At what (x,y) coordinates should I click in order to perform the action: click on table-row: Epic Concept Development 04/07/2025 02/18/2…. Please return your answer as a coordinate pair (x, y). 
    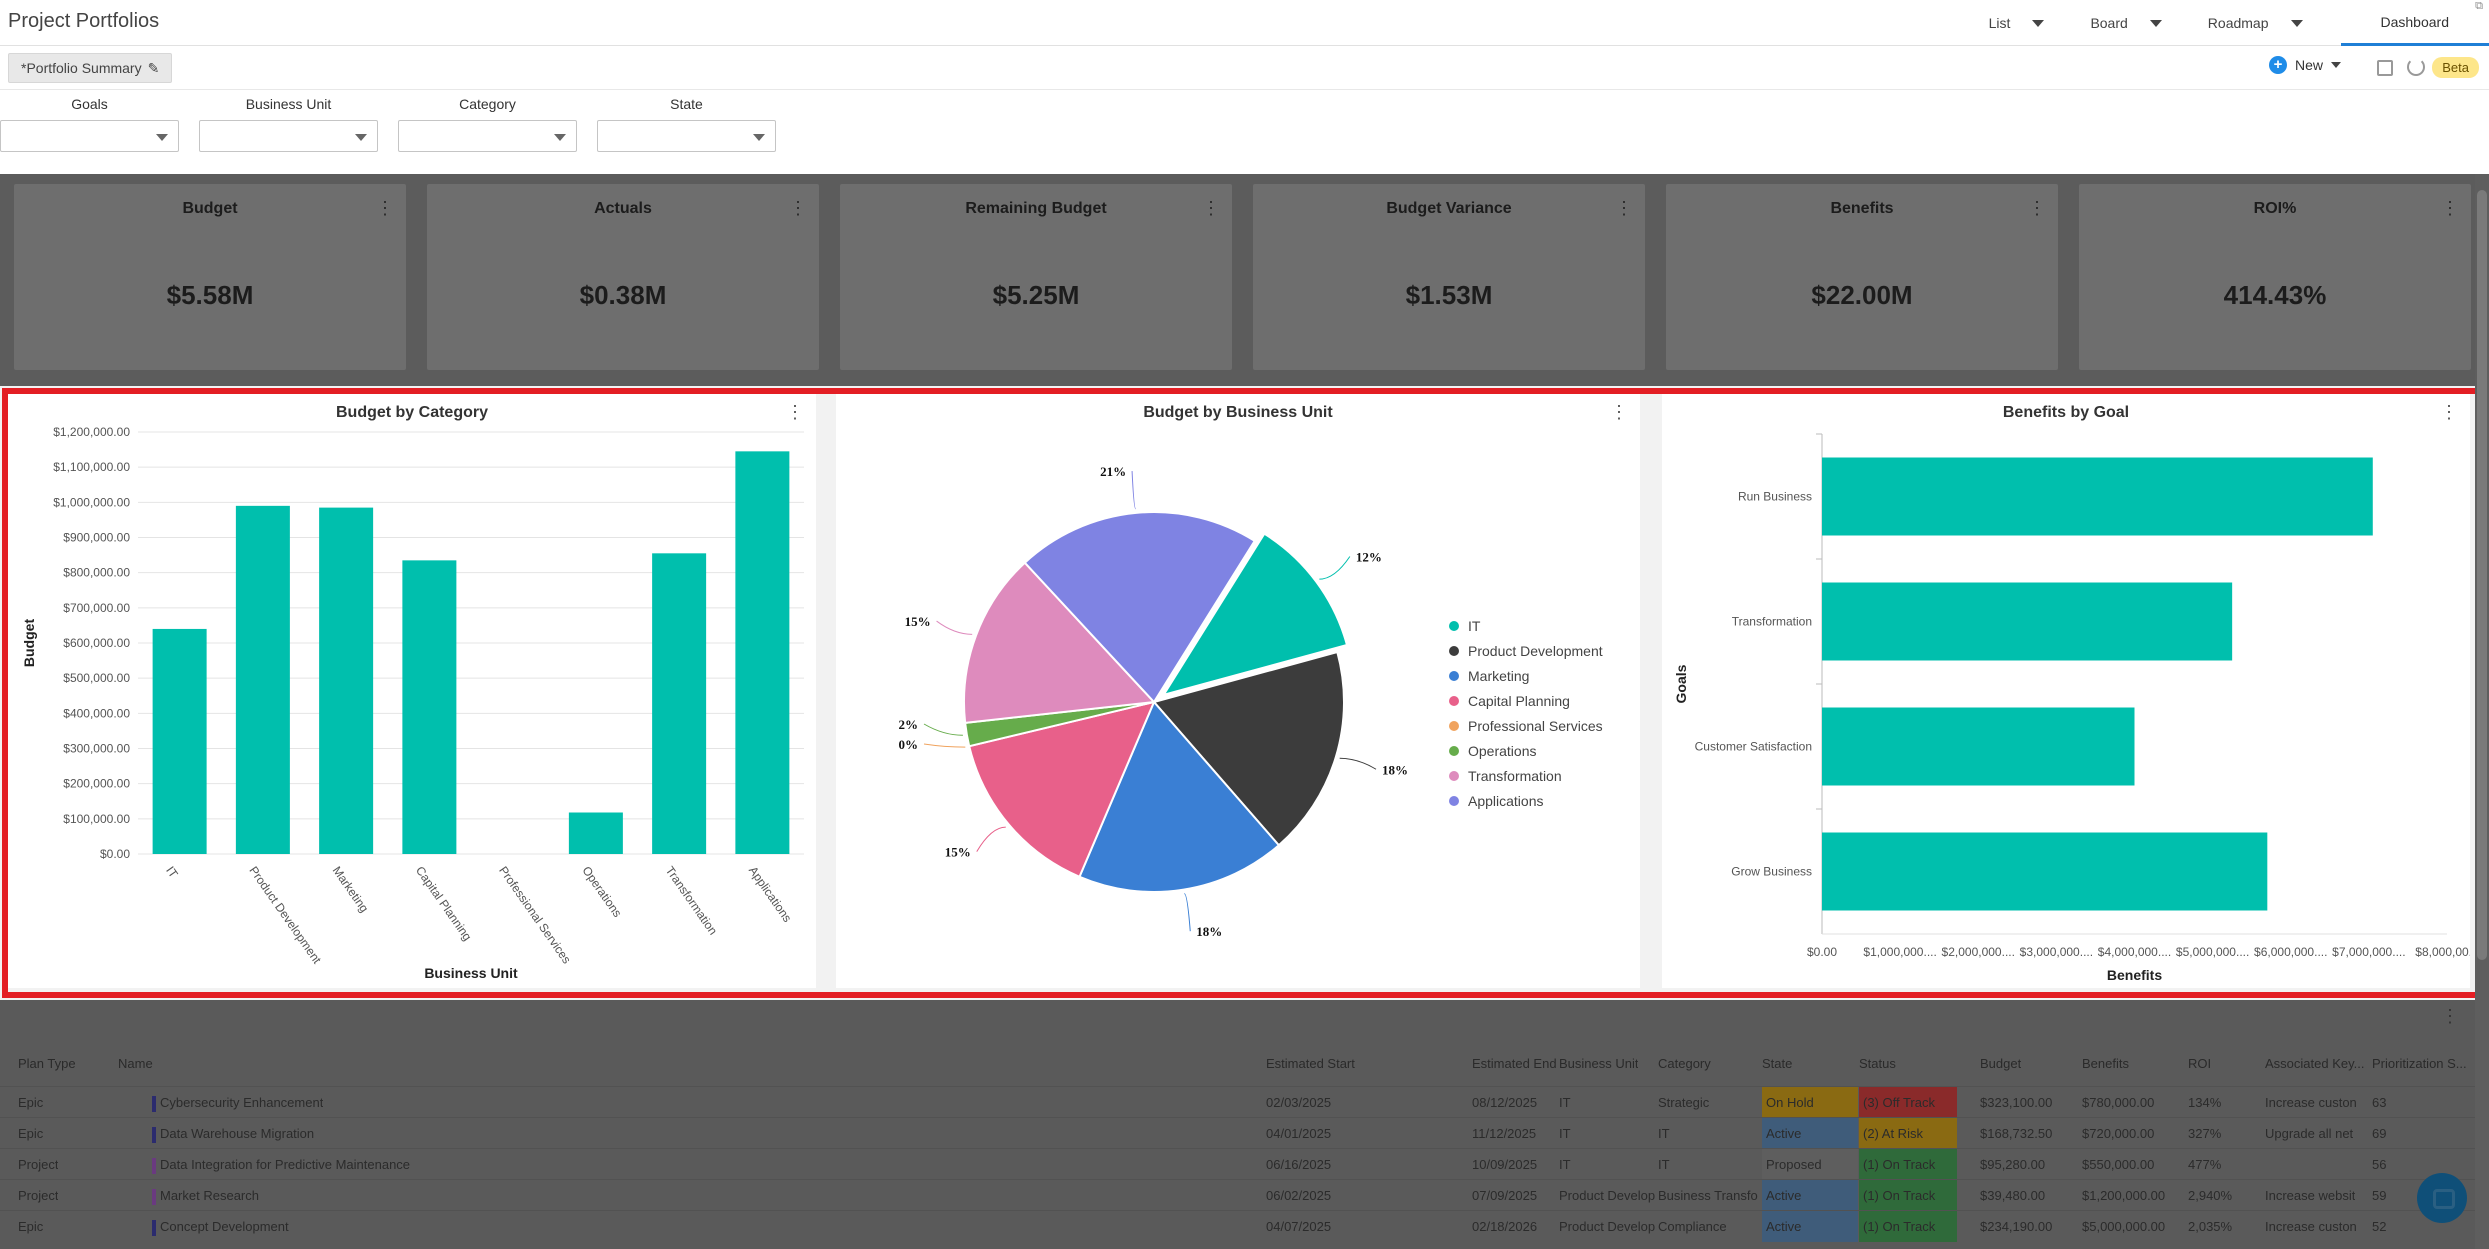
    Looking at the image, I should click on (1244, 1226).